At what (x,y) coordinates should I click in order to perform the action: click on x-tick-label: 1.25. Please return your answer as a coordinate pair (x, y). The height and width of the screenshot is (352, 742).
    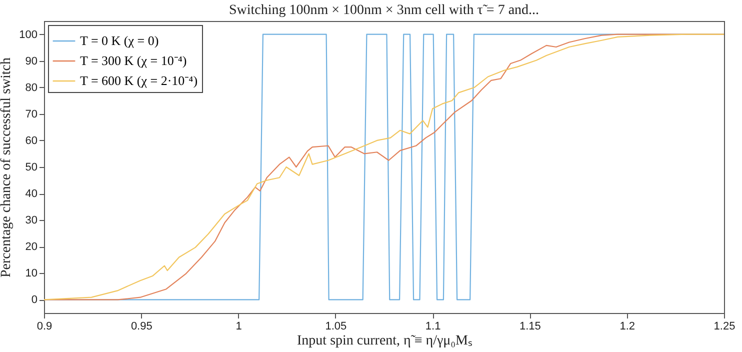
    Looking at the image, I should click on (725, 326).